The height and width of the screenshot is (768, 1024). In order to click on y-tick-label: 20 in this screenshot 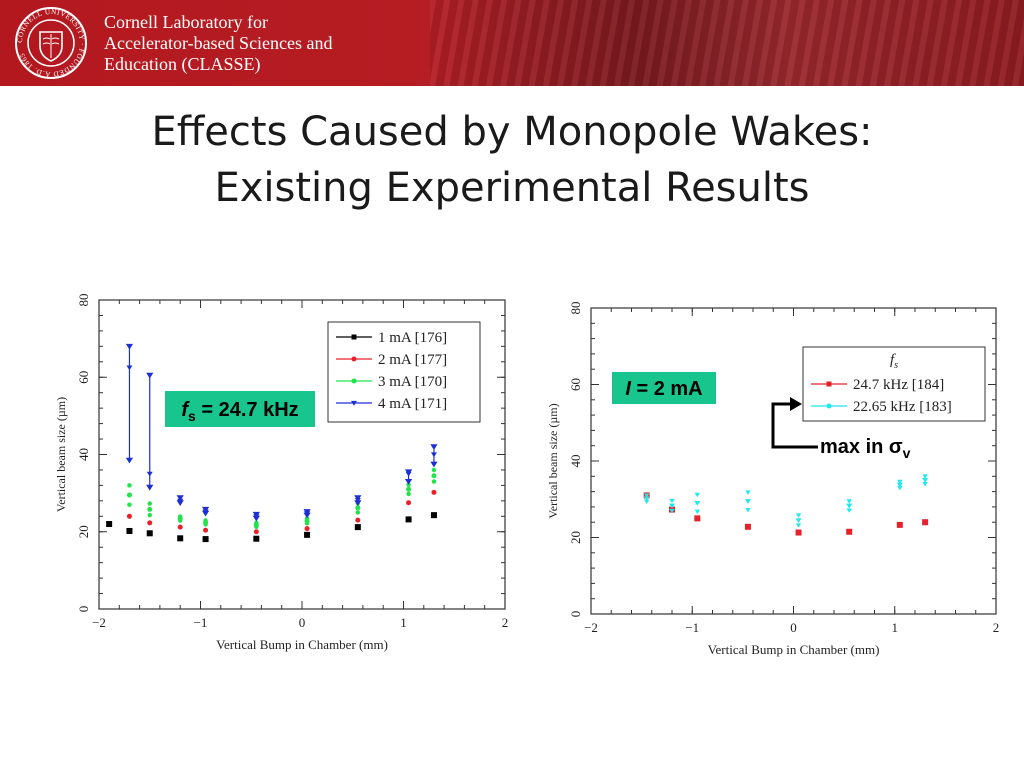, I will do `click(83, 531)`.